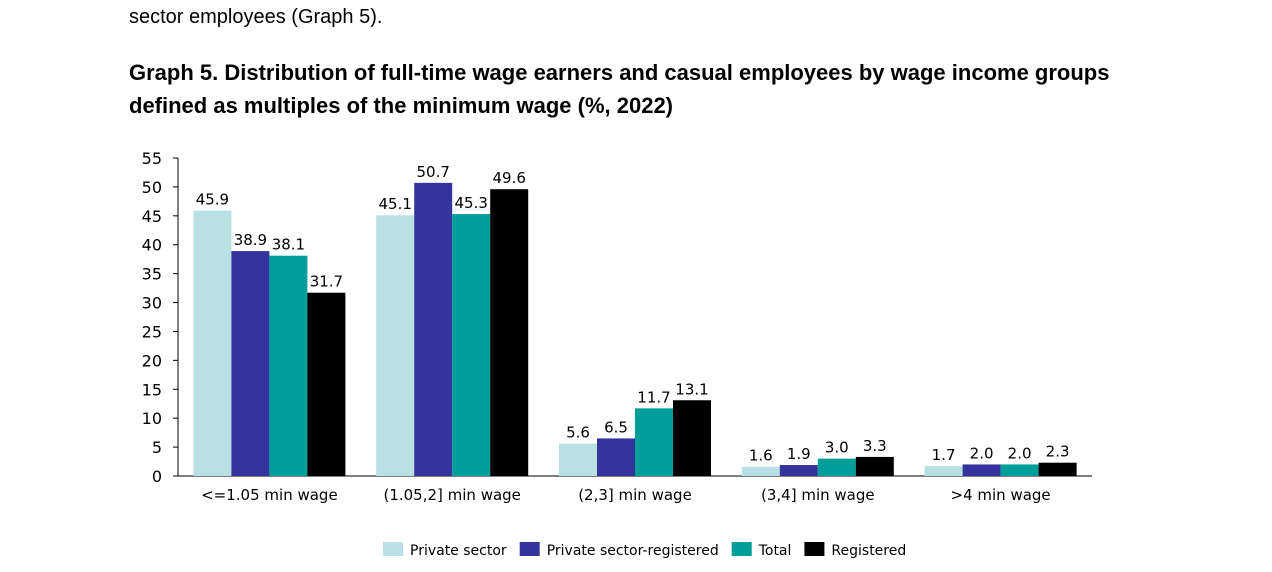 This screenshot has height=572, width=1272. Describe the element at coordinates (458, 551) in the screenshot. I see `legend-label: Private sector` at that location.